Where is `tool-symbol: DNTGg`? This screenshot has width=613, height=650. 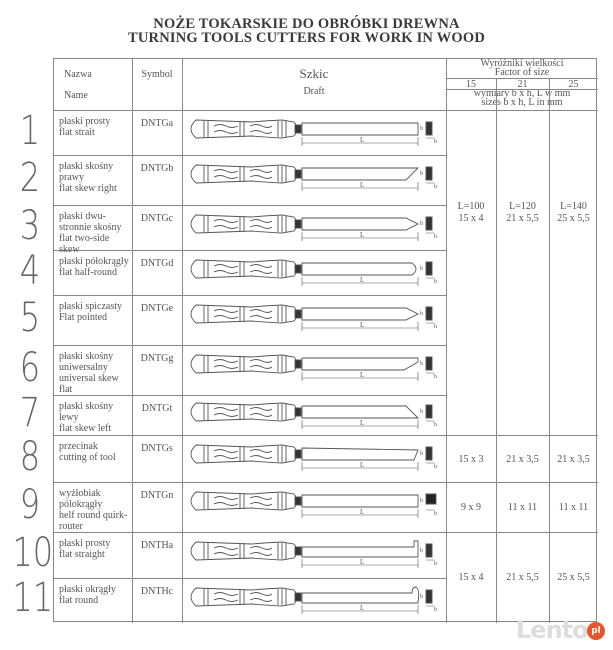
tool-symbol: DNTGg is located at coordinates (157, 358).